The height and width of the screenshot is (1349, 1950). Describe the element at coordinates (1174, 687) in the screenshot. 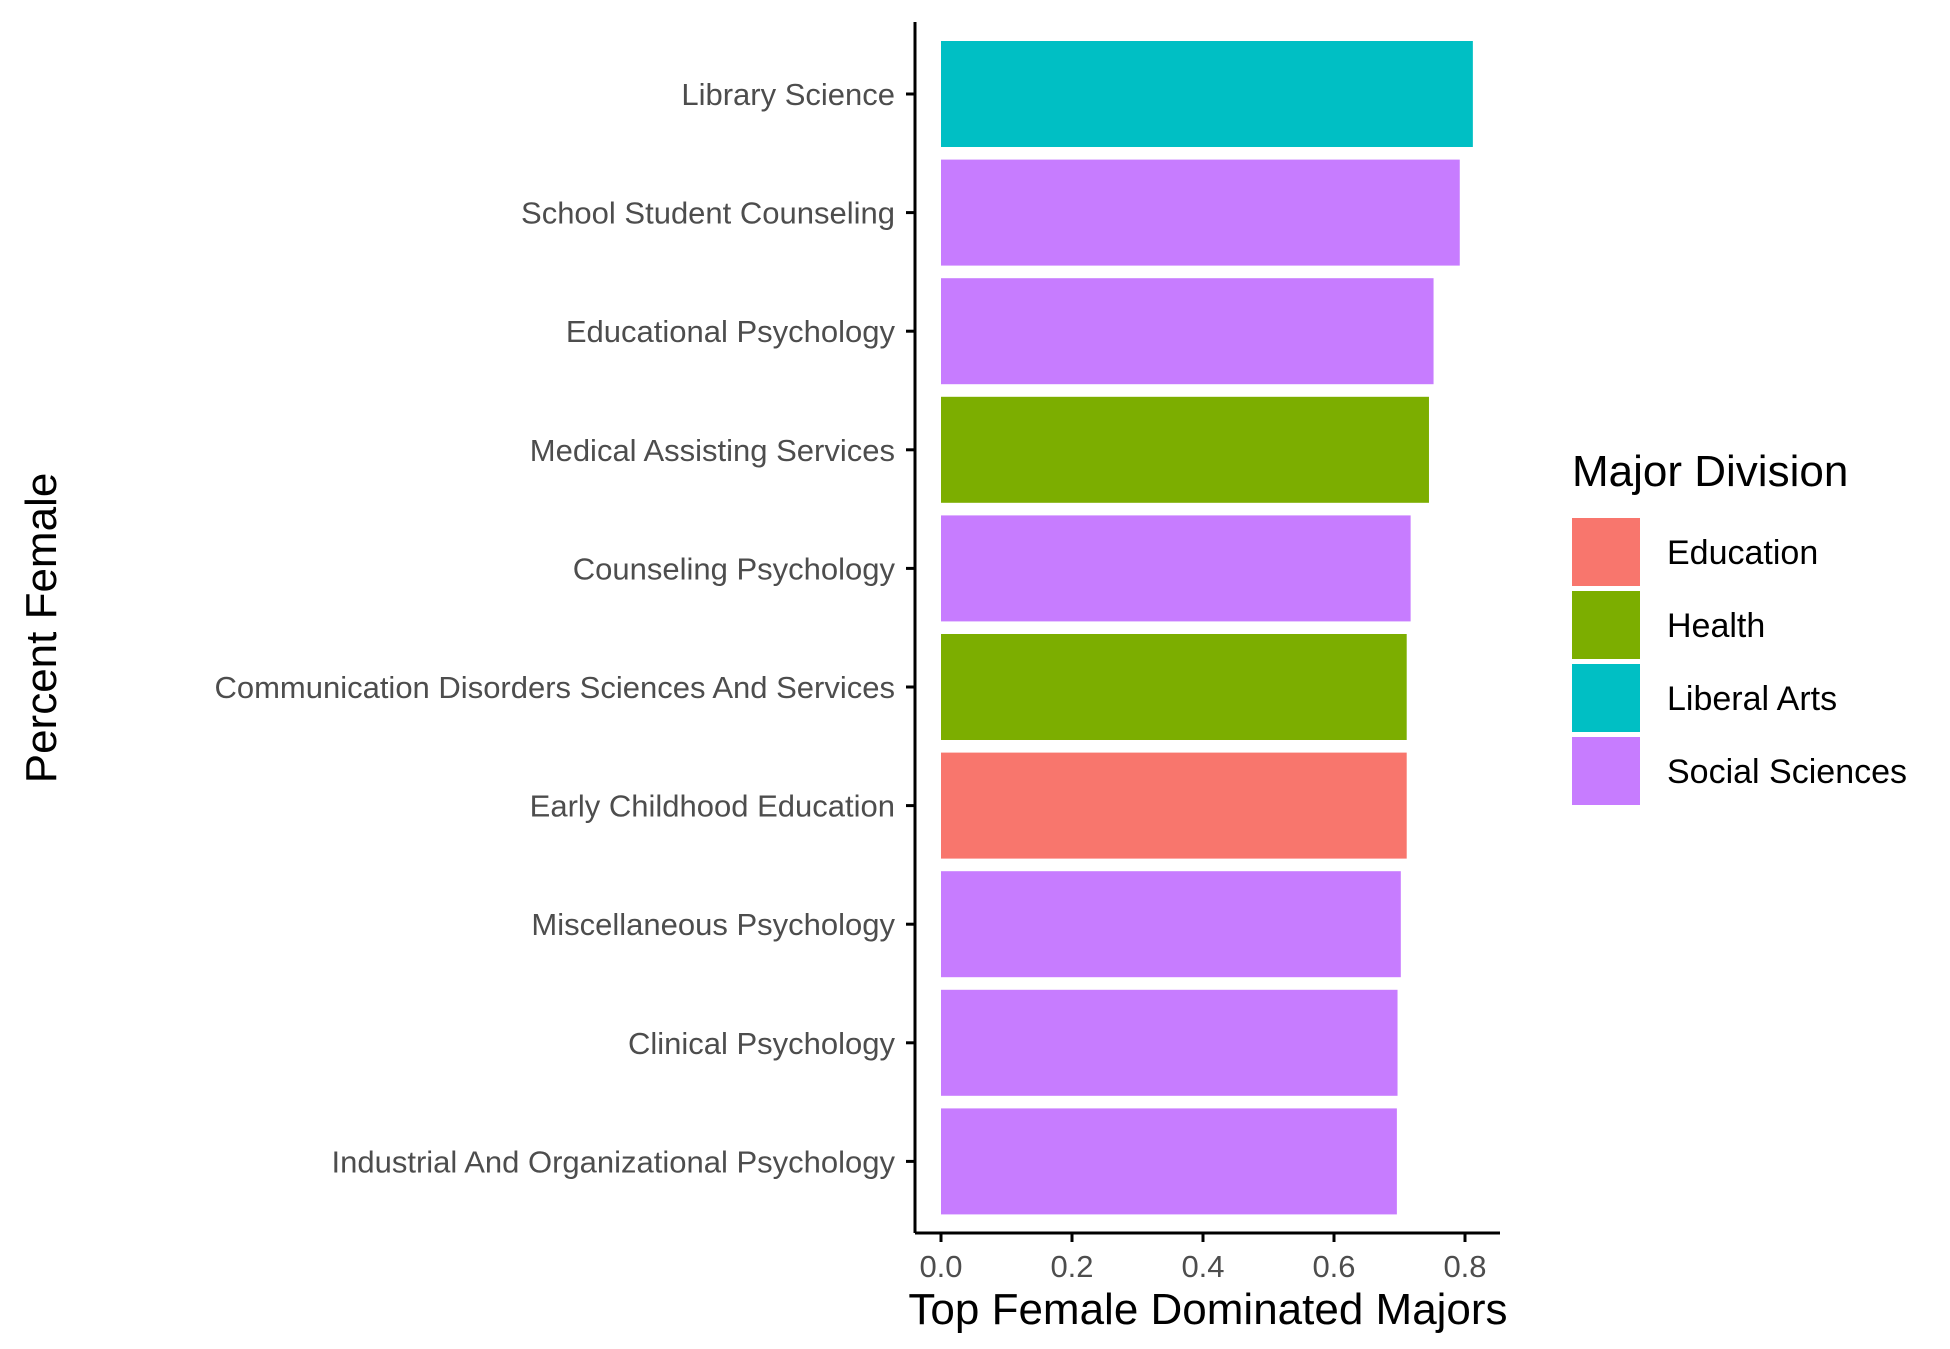

I see `bar-communication-disorders-sciences-and-services` at that location.